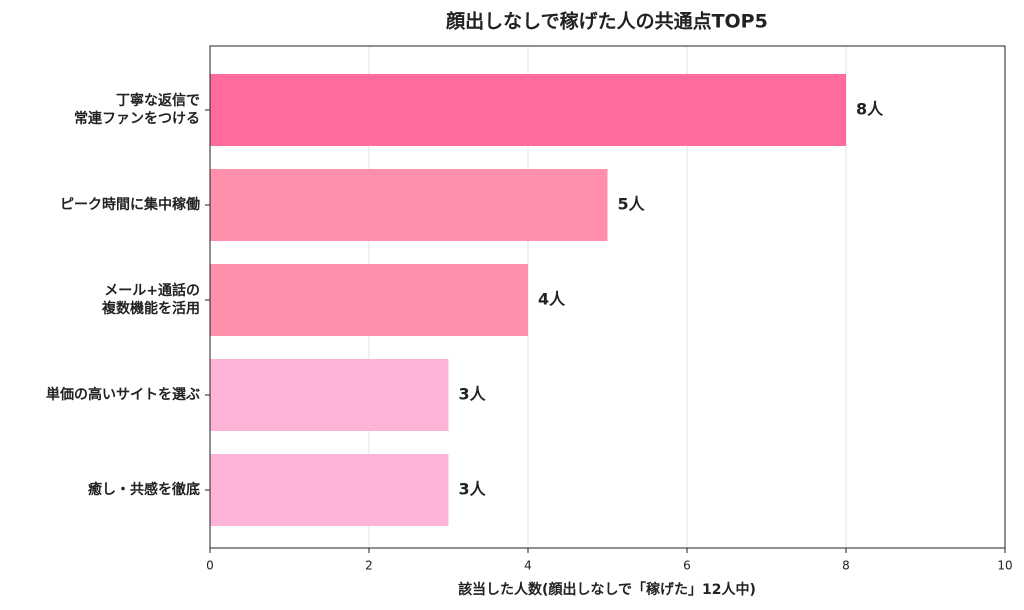 Image resolution: width=1024 pixels, height=610 pixels. What do you see at coordinates (606, 21) in the screenshot?
I see `chart-title: 顔出しなしで稼げた人の共通点TOP5` at bounding box center [606, 21].